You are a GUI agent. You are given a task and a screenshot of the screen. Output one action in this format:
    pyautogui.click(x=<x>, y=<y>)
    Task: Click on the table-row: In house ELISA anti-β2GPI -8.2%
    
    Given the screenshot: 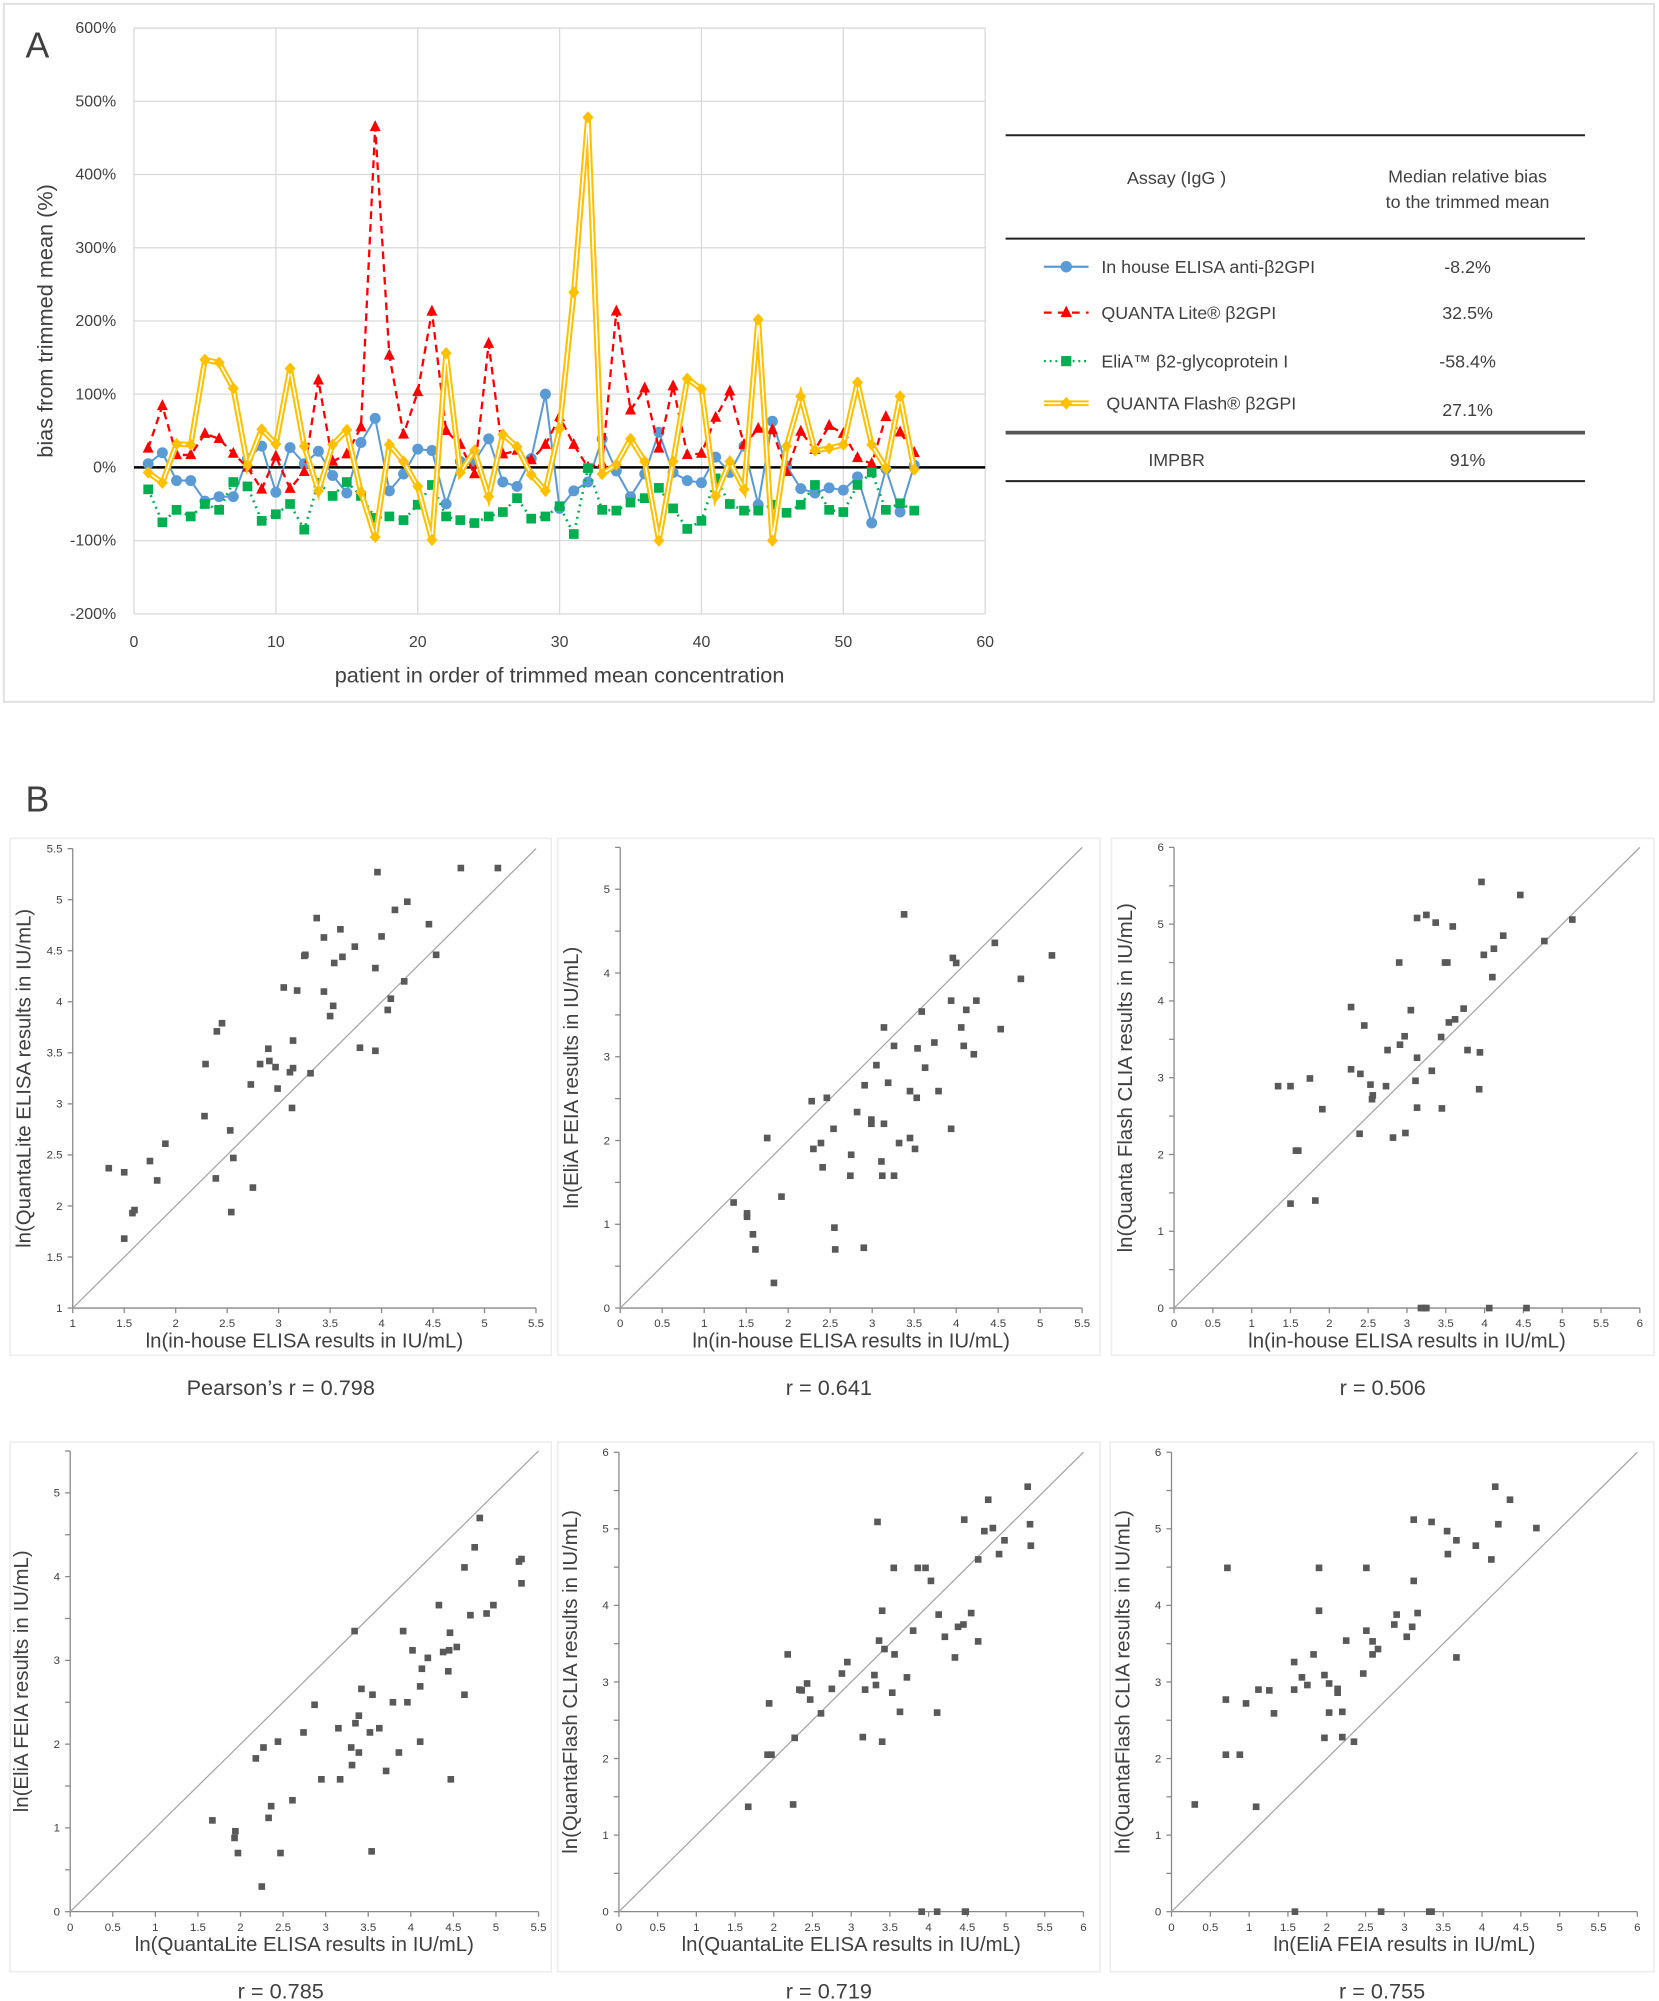 What is the action you would take?
    pyautogui.click(x=1267, y=267)
    